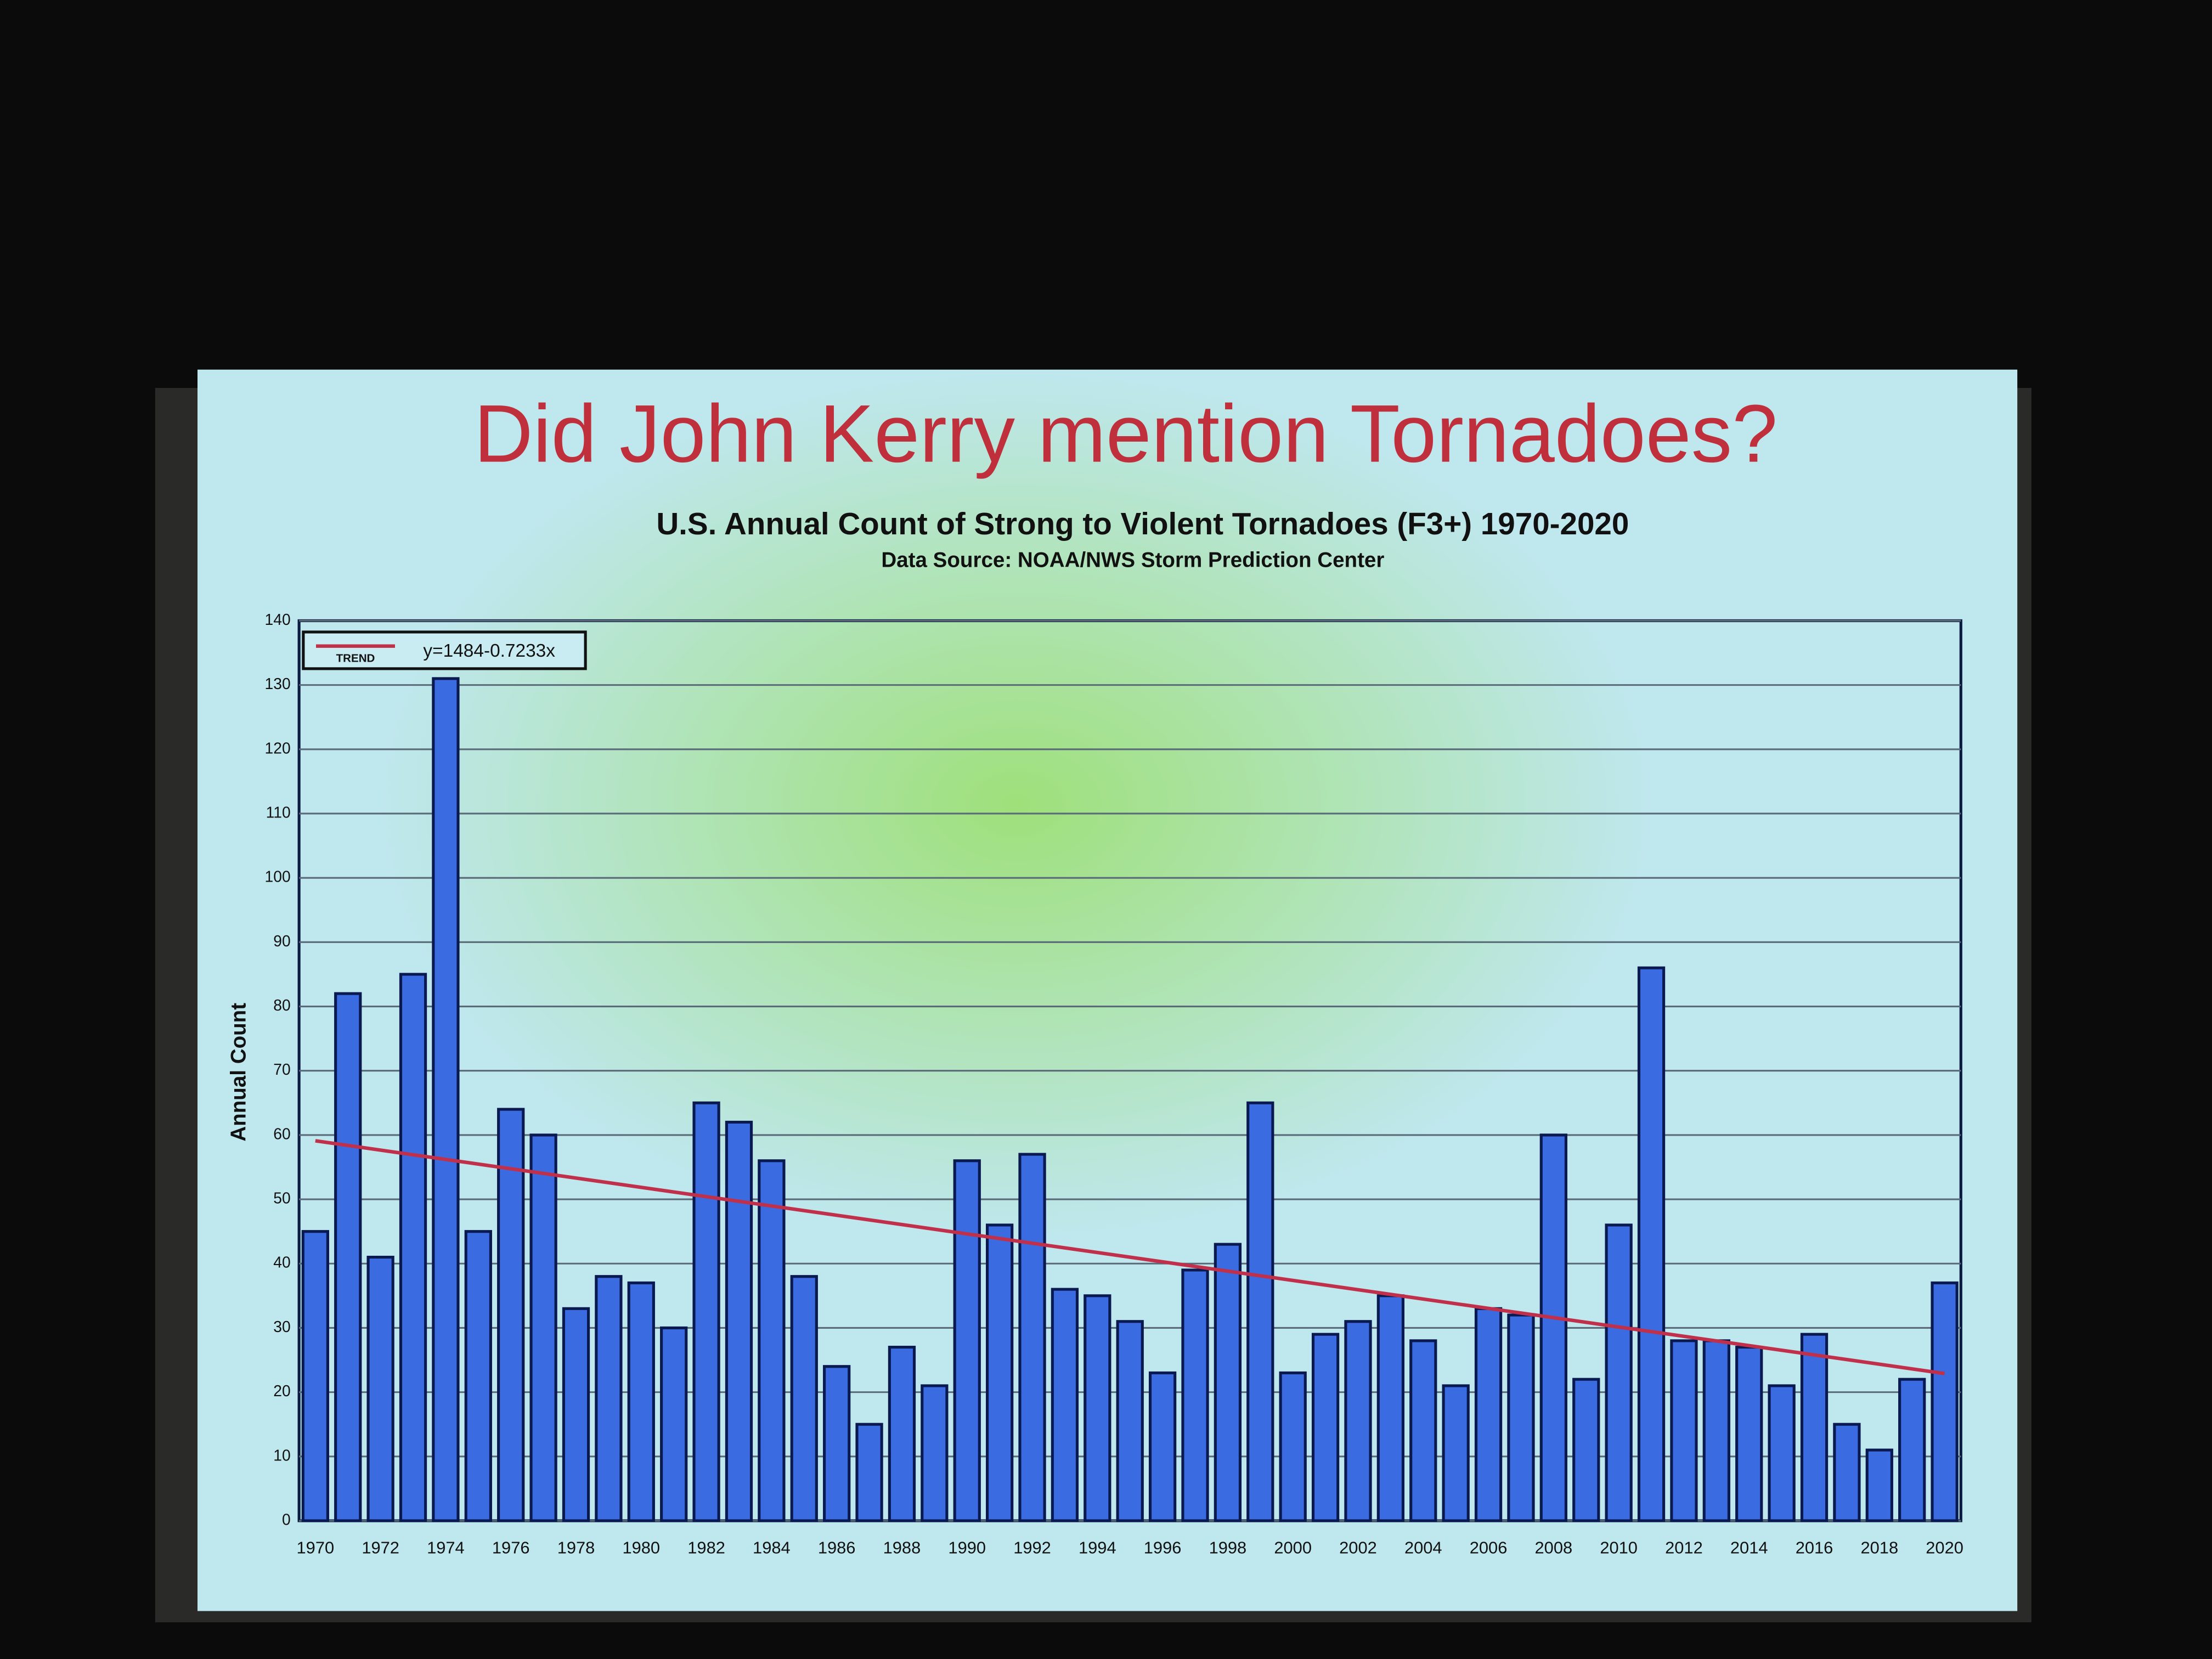 Image resolution: width=2212 pixels, height=1659 pixels. Describe the element at coordinates (1032, 1548) in the screenshot. I see `x-tick-label: 1992` at that location.